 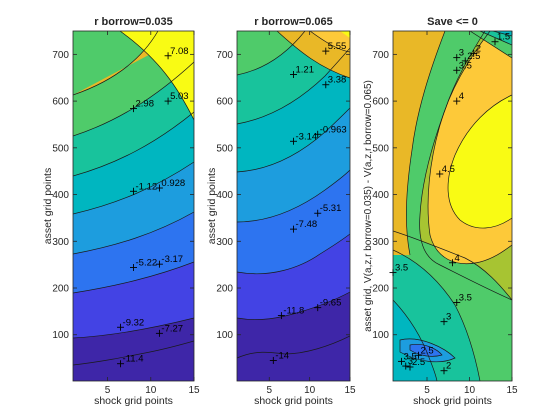 What do you see at coordinates (145, 104) in the screenshot?
I see `contour-label-text: 2.98` at bounding box center [145, 104].